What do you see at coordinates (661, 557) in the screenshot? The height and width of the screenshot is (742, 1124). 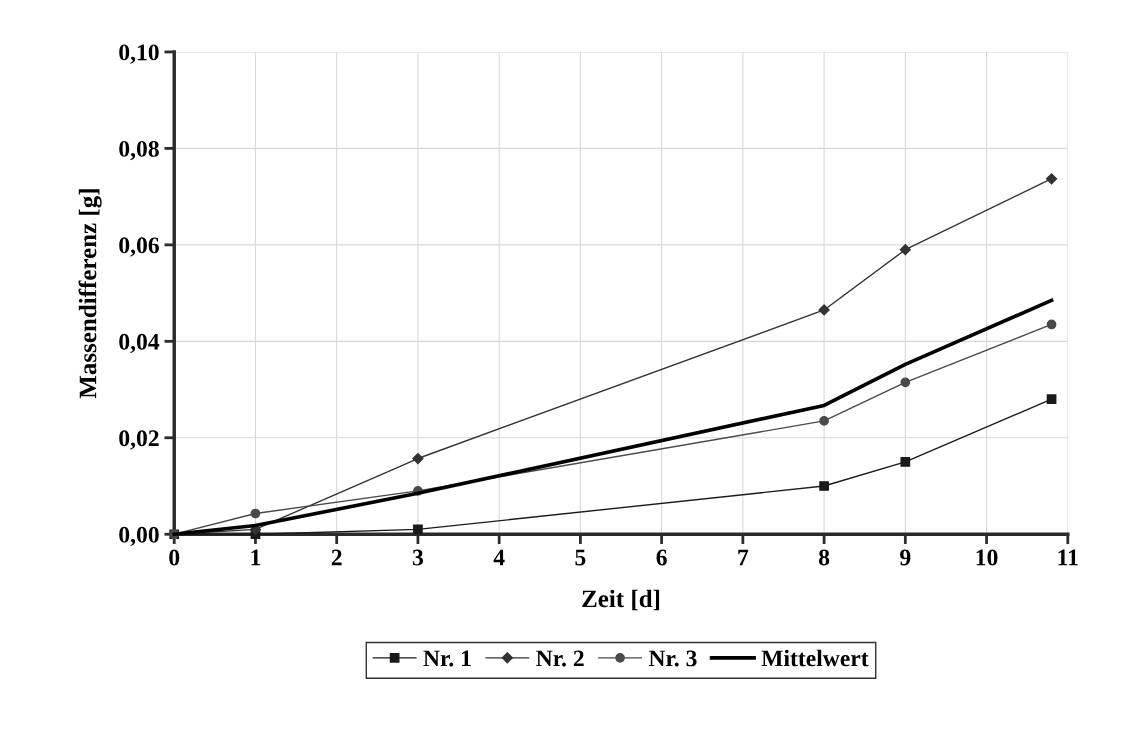 I see `x-tick-label: 6` at bounding box center [661, 557].